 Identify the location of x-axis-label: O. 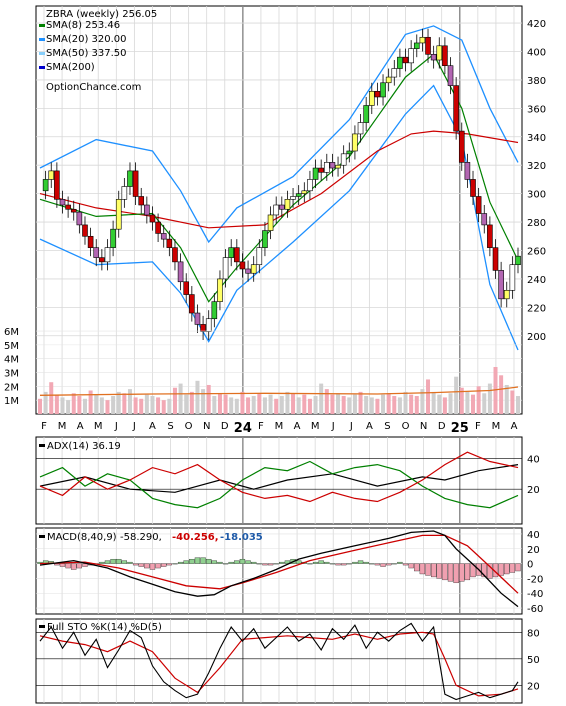
(189, 426).